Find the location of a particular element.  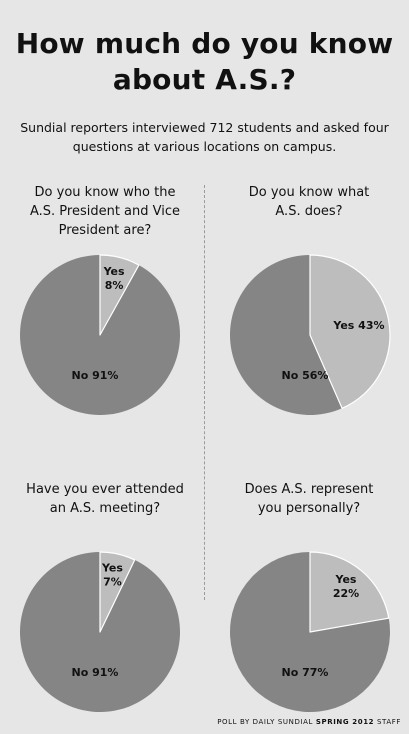

question-2: Do you know what A.S. does? is located at coordinates (309, 202).